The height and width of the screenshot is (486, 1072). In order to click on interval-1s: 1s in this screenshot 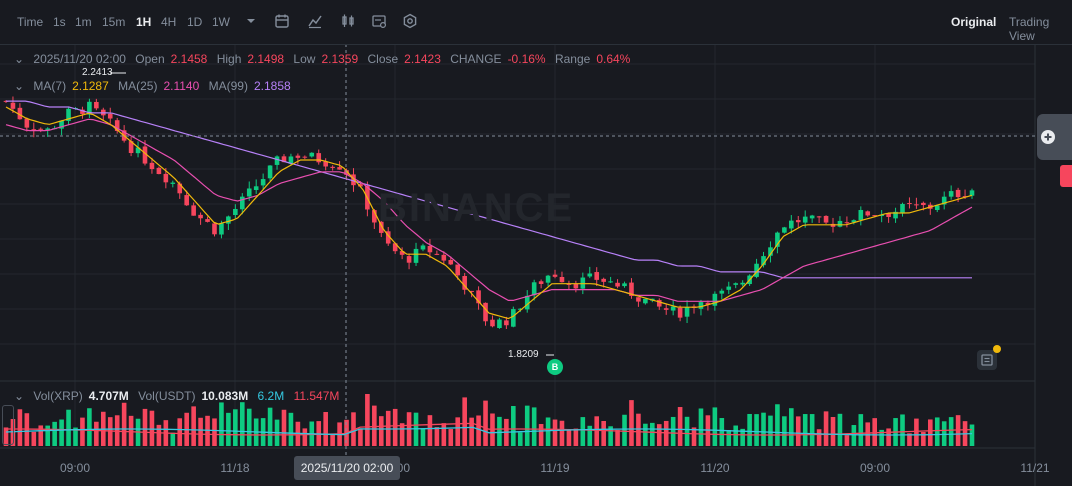, I will do `click(59, 22)`.